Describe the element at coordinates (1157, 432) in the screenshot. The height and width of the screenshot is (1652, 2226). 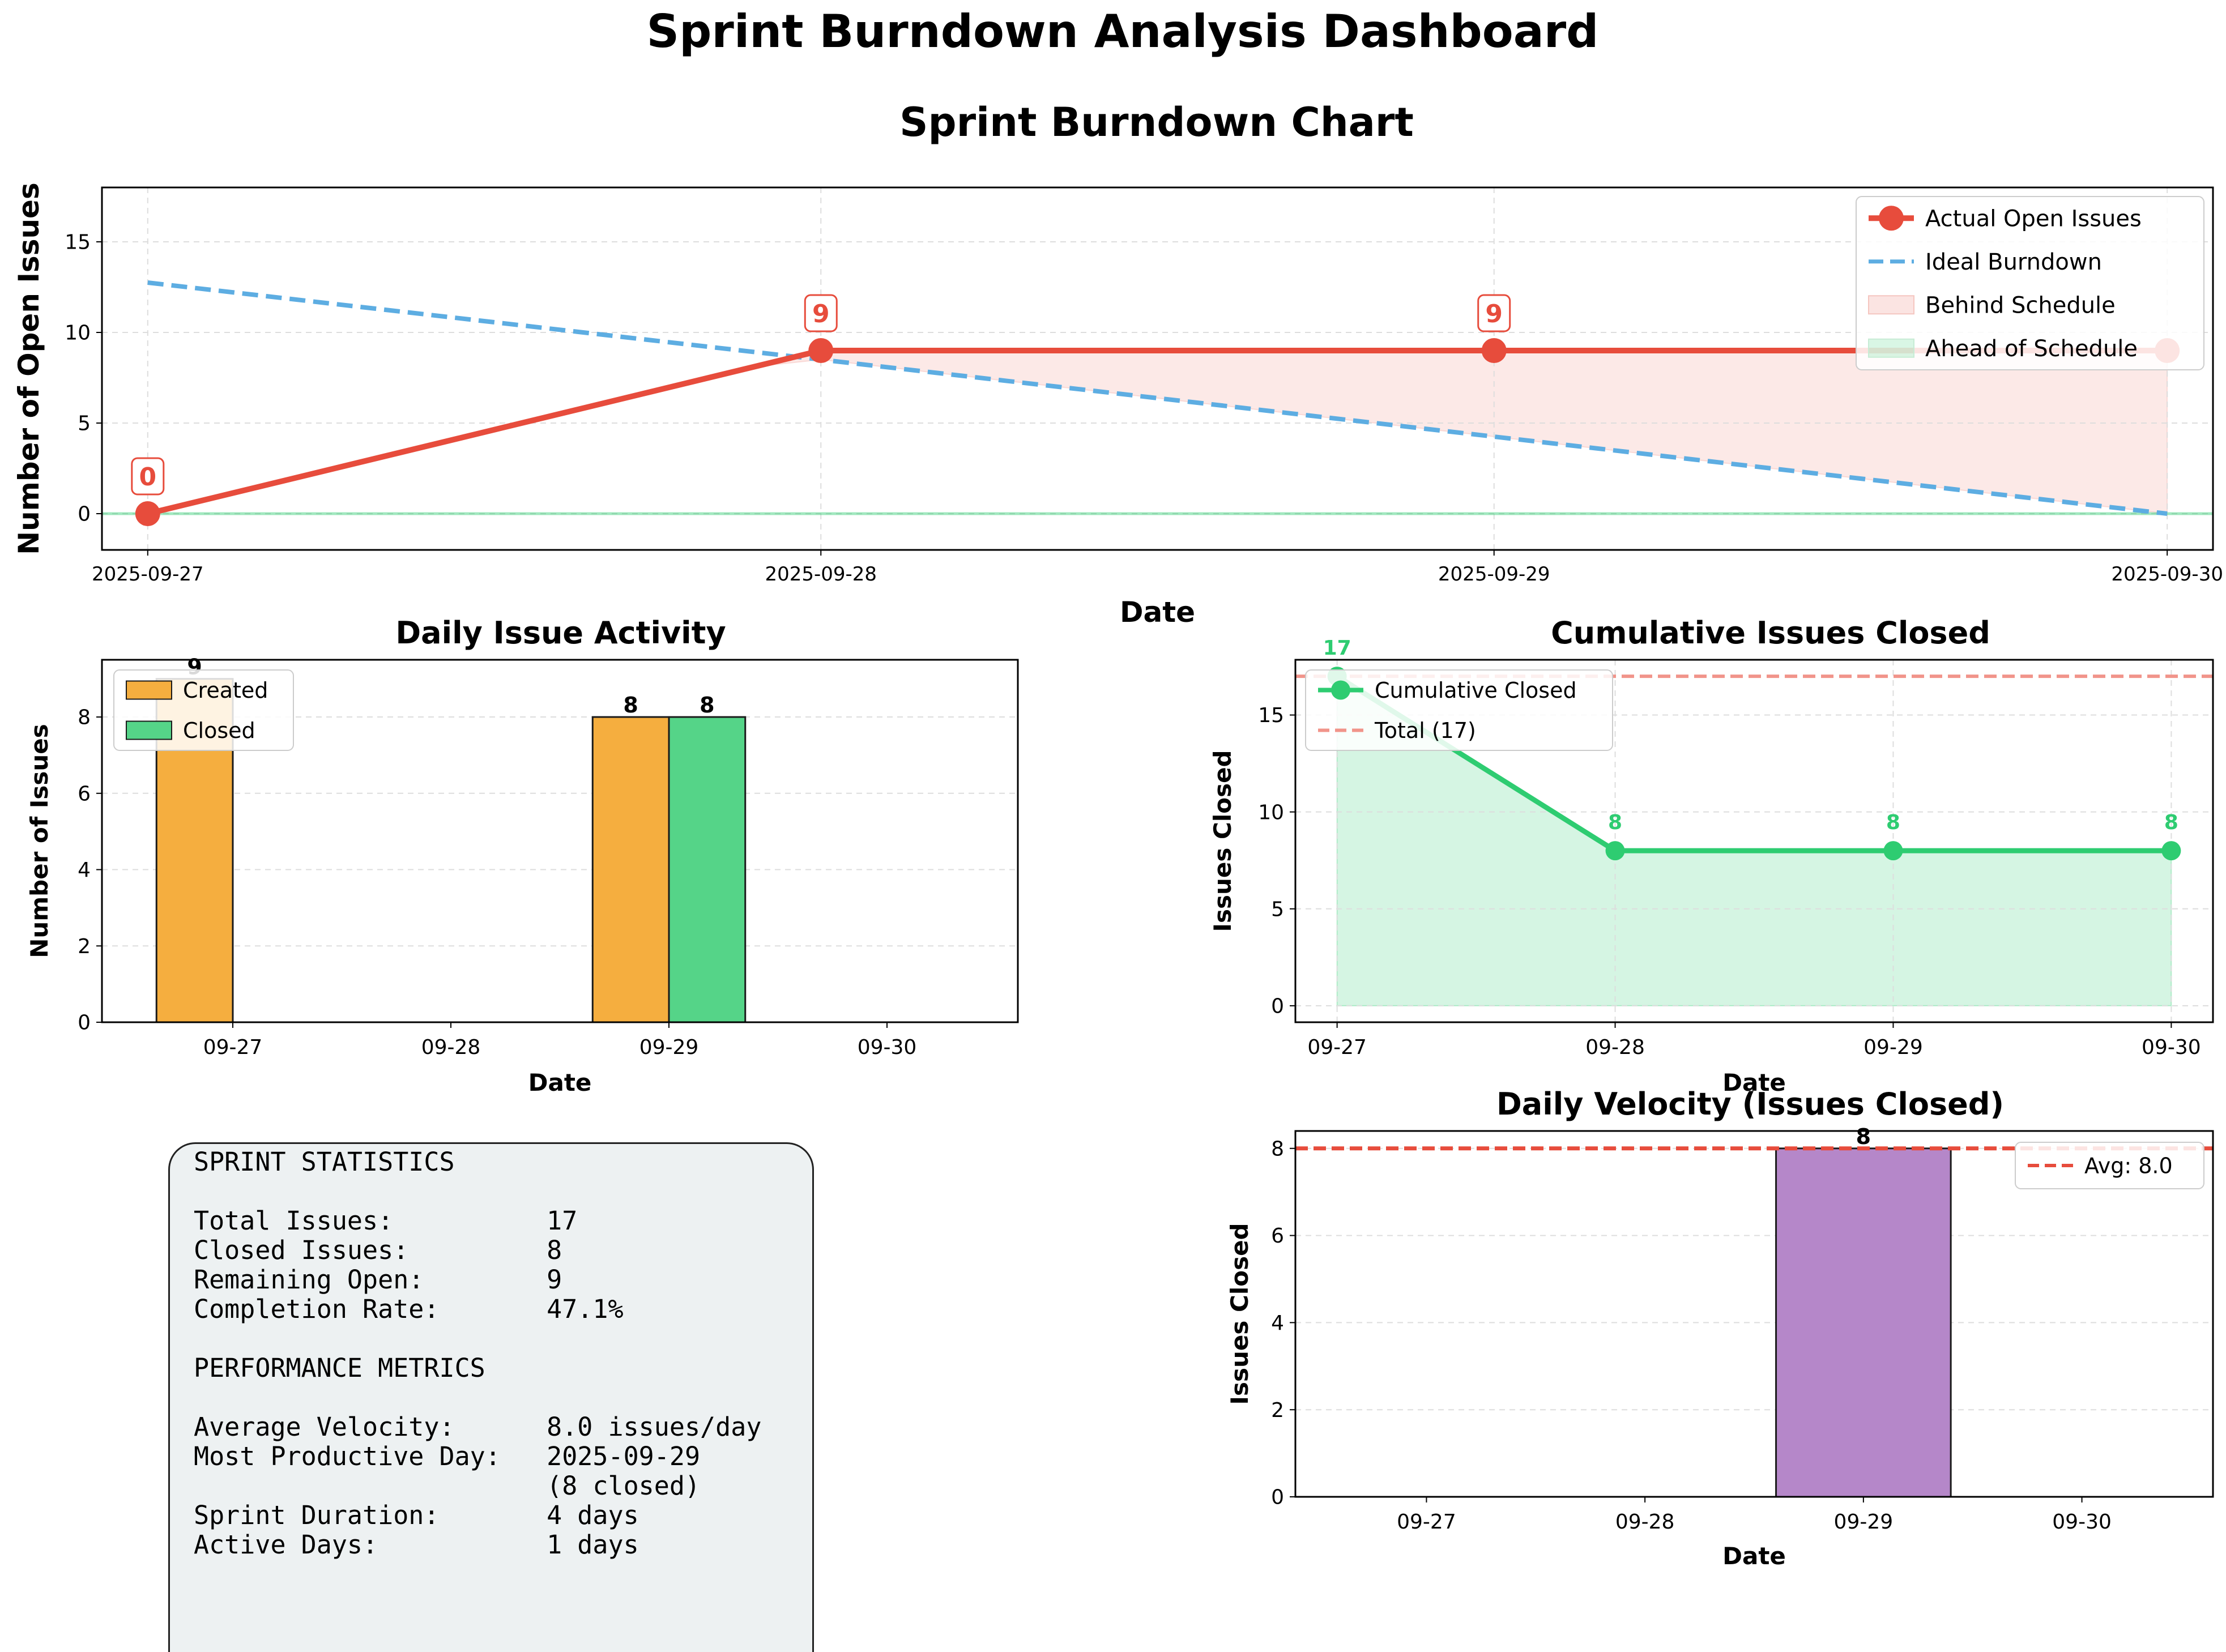
I see `actual-open-issues-line` at that location.